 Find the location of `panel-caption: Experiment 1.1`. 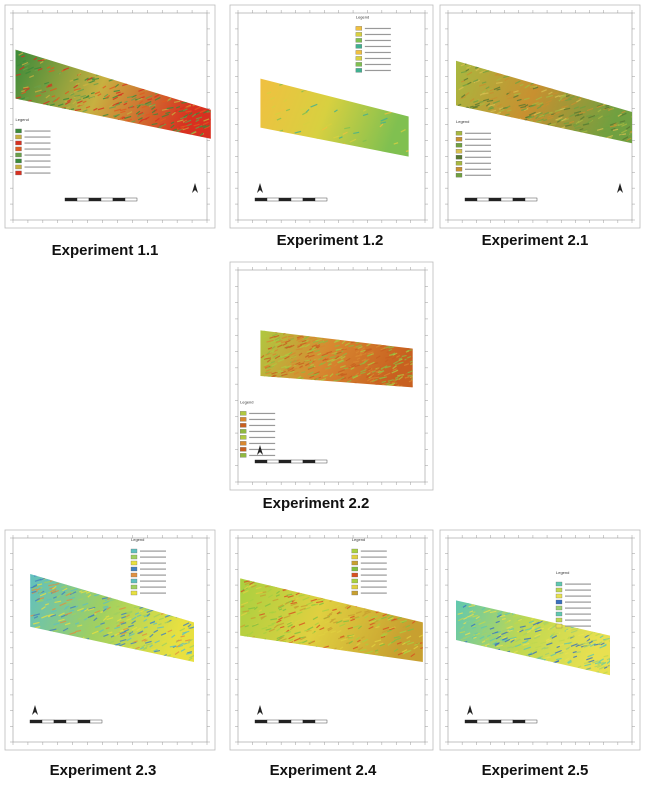

panel-caption: Experiment 1.1 is located at coordinates (105, 250).